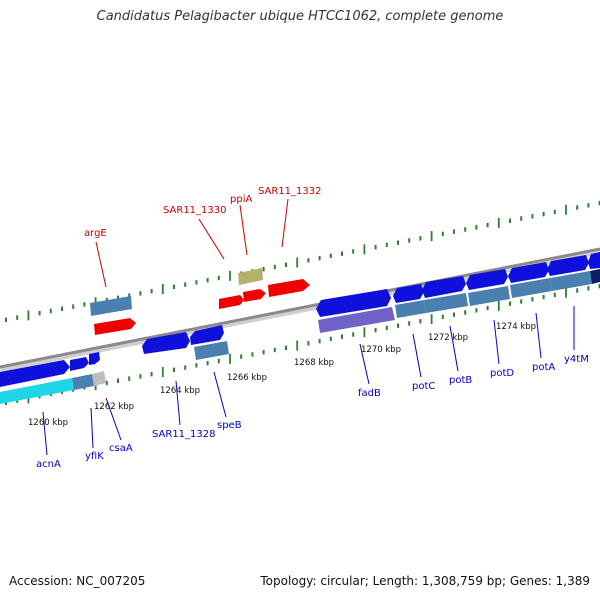 The width and height of the screenshot is (600, 600). What do you see at coordinates (101, 264) in the screenshot?
I see `leader-argE` at bounding box center [101, 264].